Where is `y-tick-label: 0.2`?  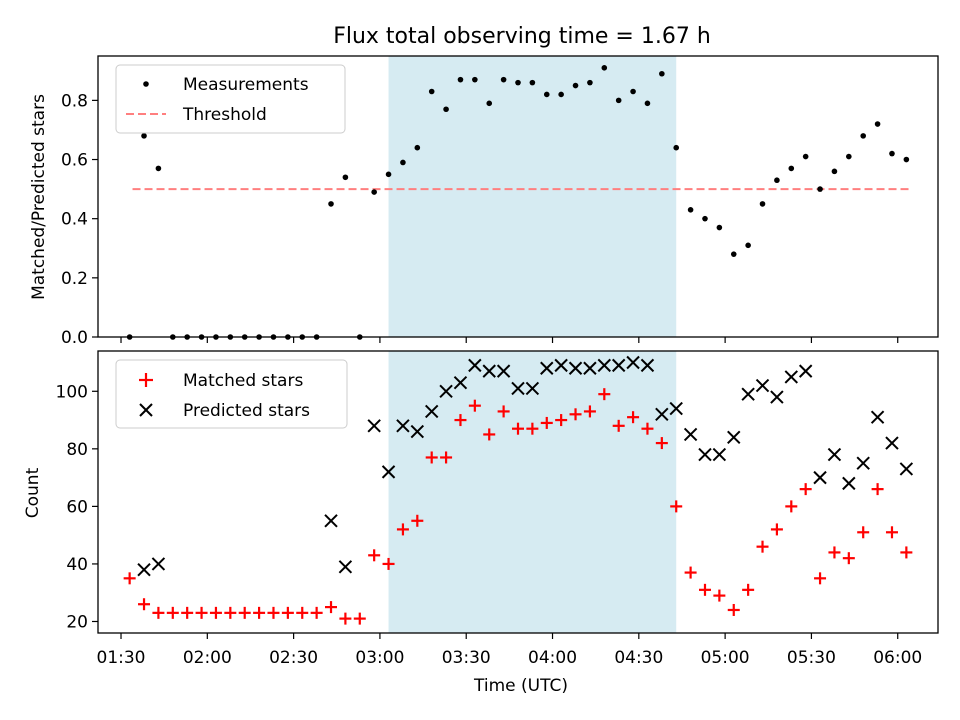 y-tick-label: 0.2 is located at coordinates (74, 279).